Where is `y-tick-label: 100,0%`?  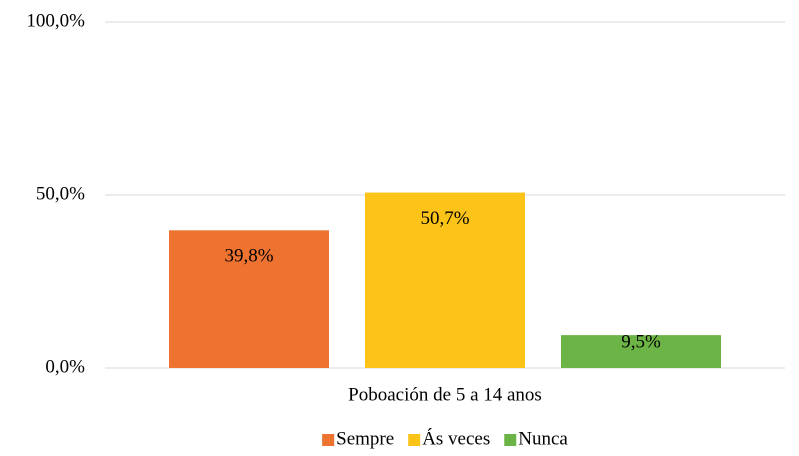
y-tick-label: 100,0% is located at coordinates (55, 20).